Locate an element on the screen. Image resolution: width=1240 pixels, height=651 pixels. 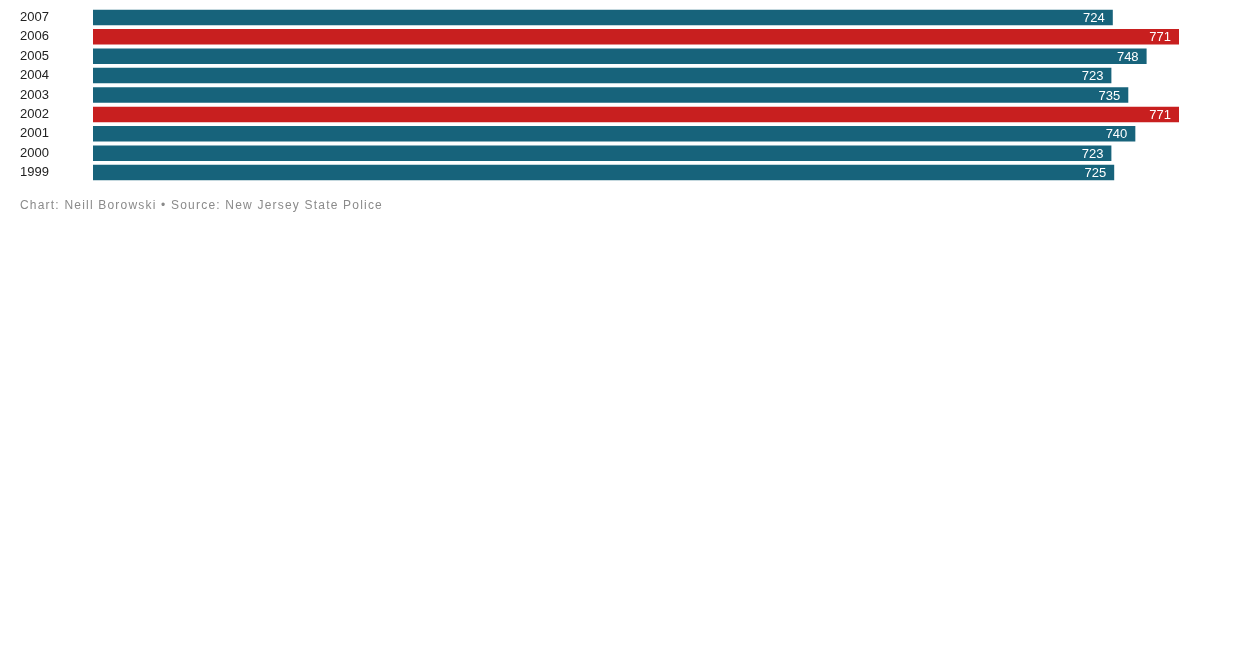
y-tick-label: 2004 is located at coordinates (34, 75).